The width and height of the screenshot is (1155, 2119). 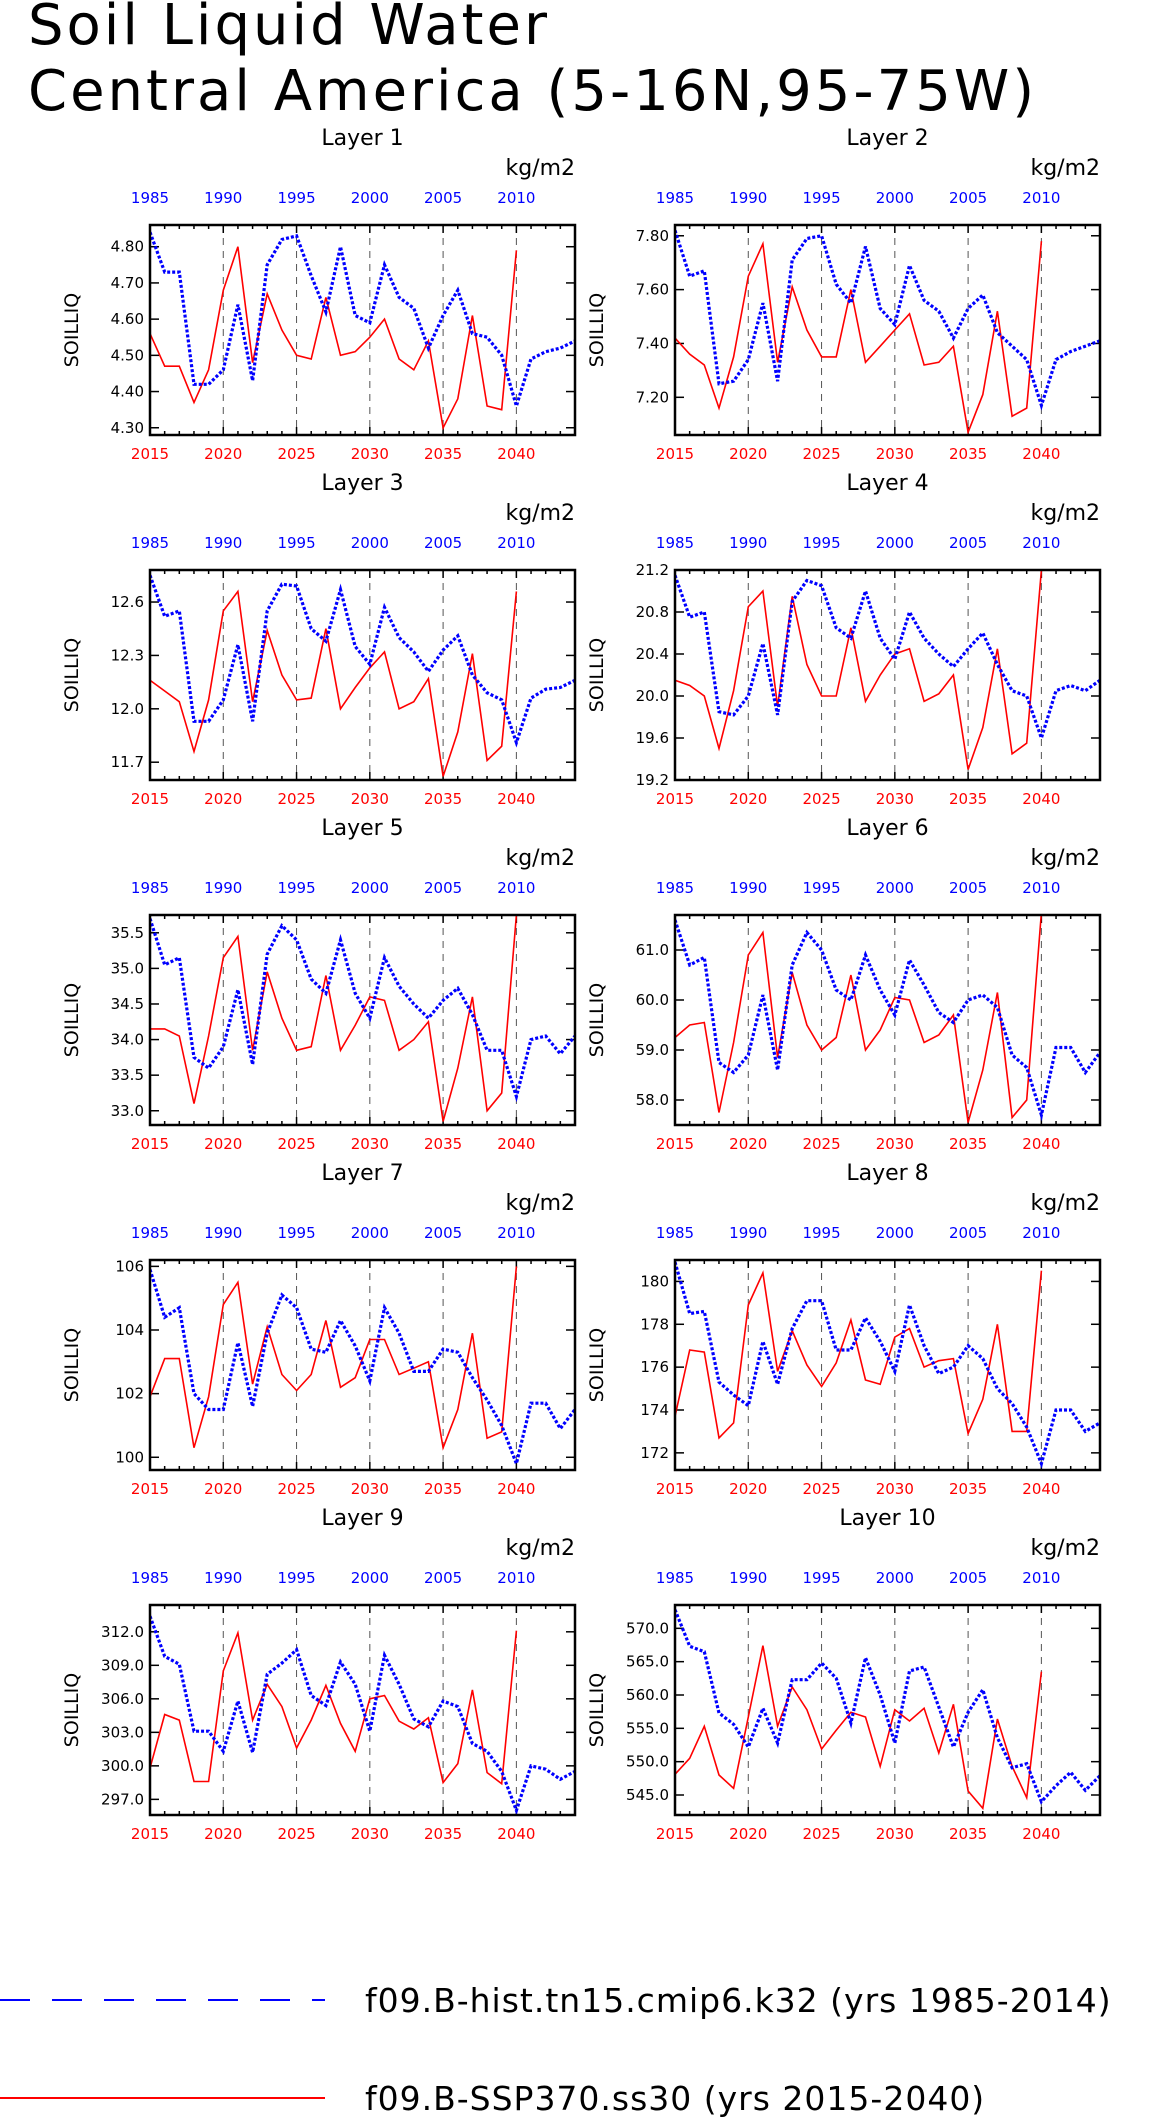 I want to click on panel-title-layer-2: Layer 2, so click(x=887, y=138).